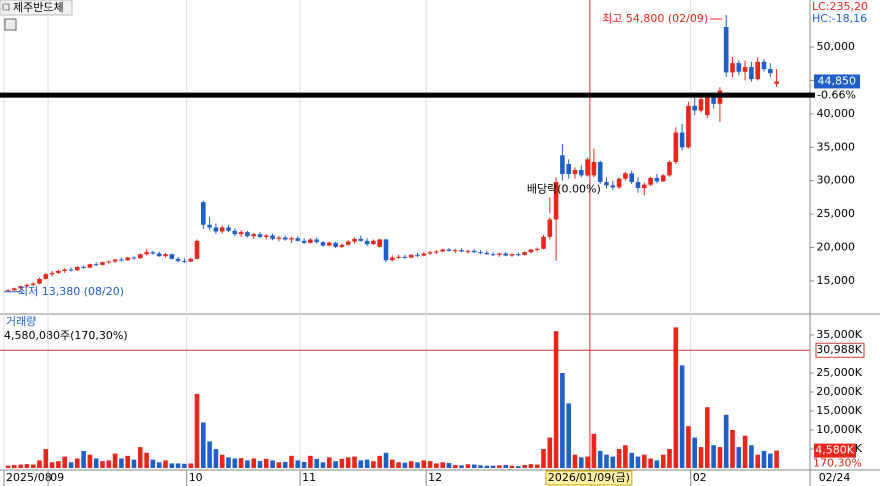 The image size is (880, 486). What do you see at coordinates (837, 463) in the screenshot?
I see `volume-ratio: 170,30%` at bounding box center [837, 463].